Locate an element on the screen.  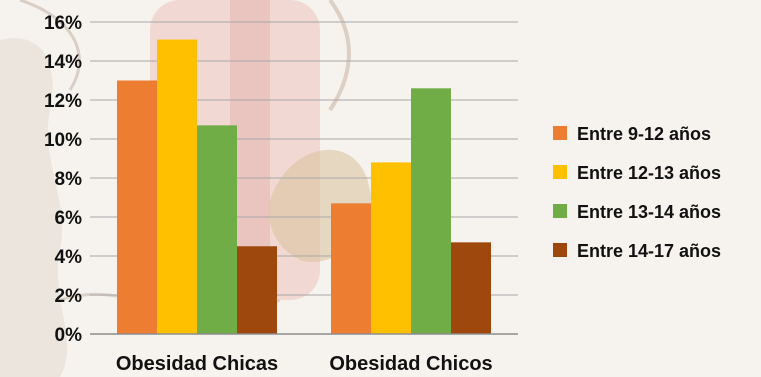
x-category-label: Obesidad Chicos is located at coordinates (410, 364).